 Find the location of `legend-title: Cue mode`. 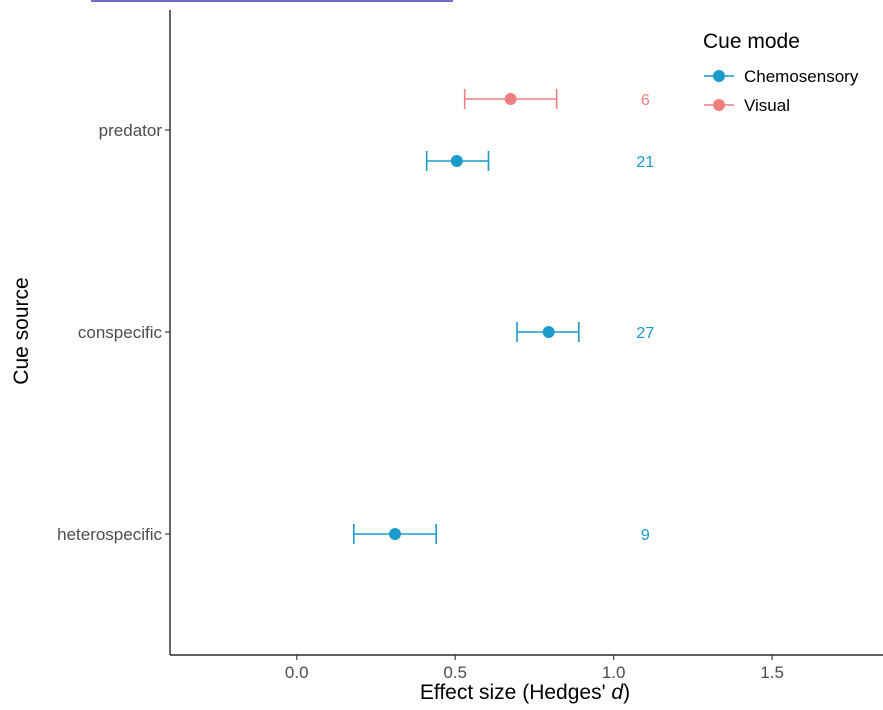

legend-title: Cue mode is located at coordinates (751, 41).